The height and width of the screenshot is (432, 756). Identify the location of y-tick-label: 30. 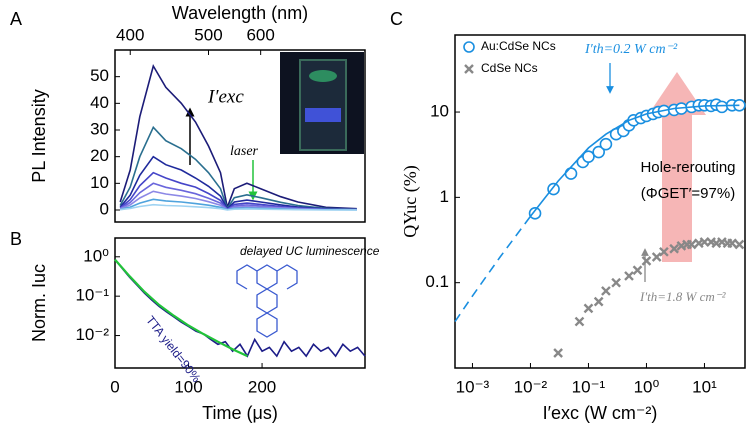
(99, 128).